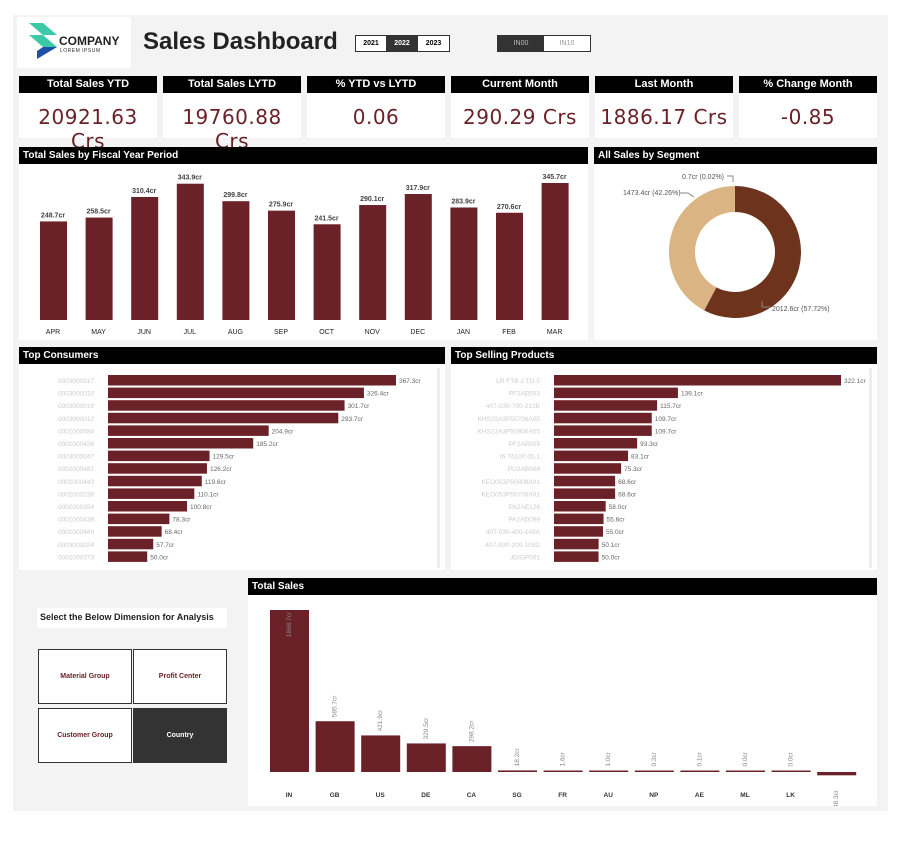 Image resolution: width=899 pixels, height=855 pixels. What do you see at coordinates (664, 355) in the screenshot?
I see `chart-title: Top Selling Products` at bounding box center [664, 355].